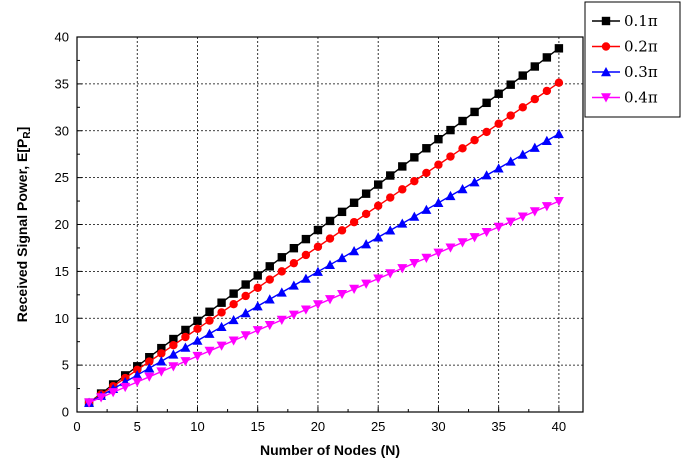  Describe the element at coordinates (62, 318) in the screenshot. I see `y-tick-label: 10` at that location.